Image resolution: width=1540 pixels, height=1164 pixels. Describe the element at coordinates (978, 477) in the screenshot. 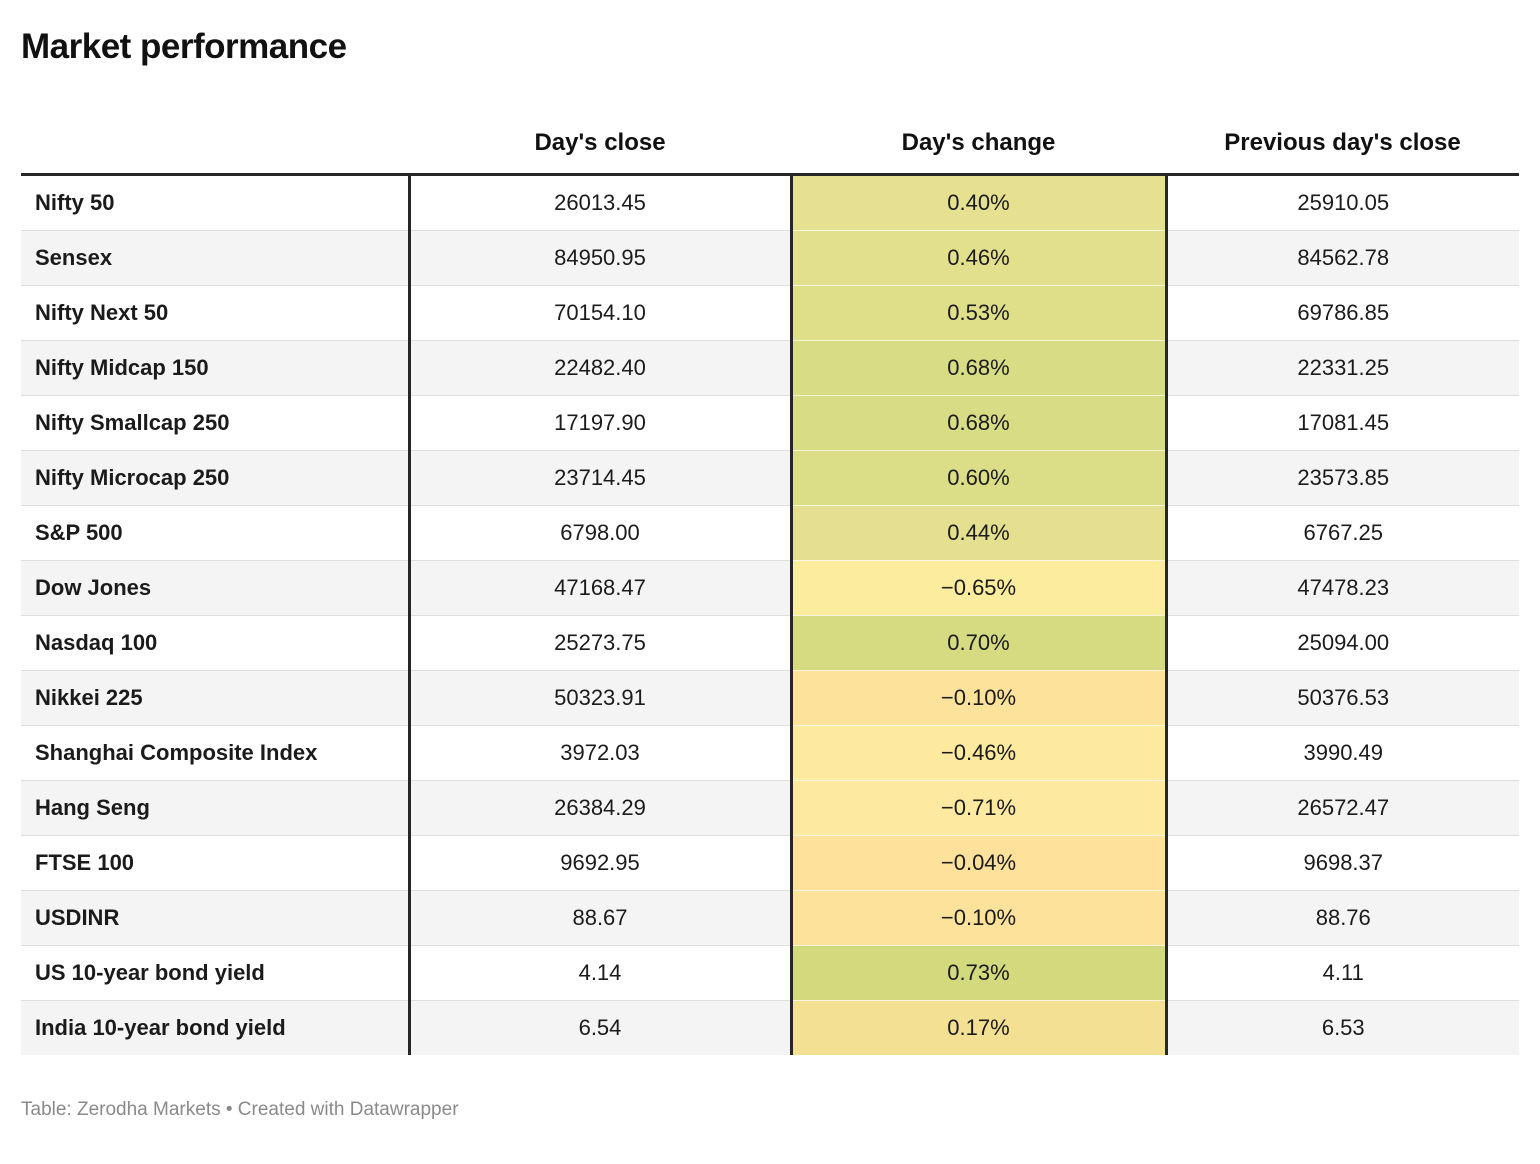

I see `days-change-value: 0.60%` at that location.